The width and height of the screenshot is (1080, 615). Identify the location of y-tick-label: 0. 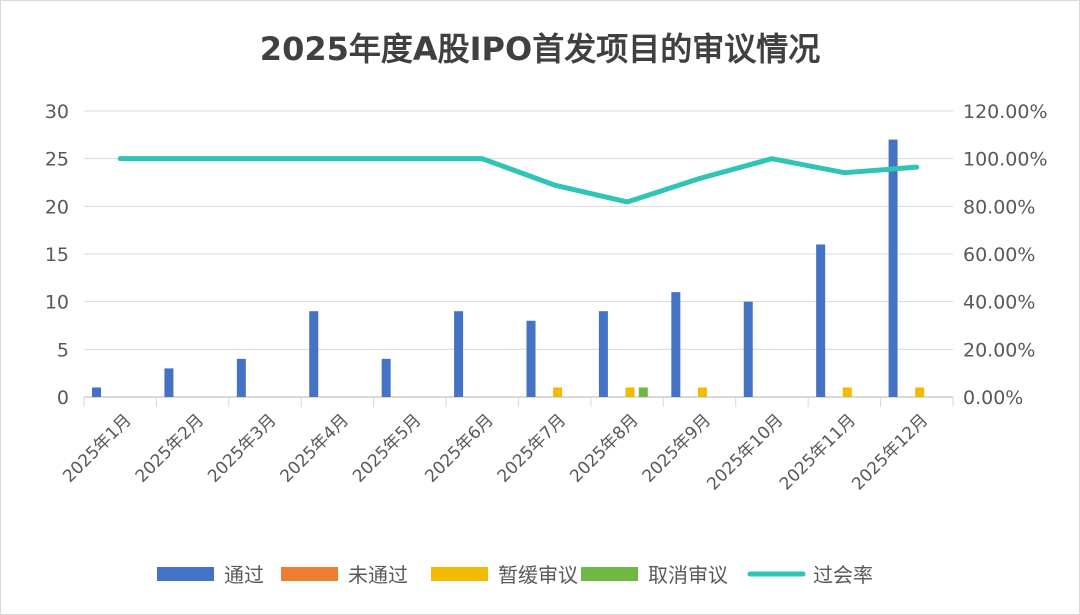
(63, 398).